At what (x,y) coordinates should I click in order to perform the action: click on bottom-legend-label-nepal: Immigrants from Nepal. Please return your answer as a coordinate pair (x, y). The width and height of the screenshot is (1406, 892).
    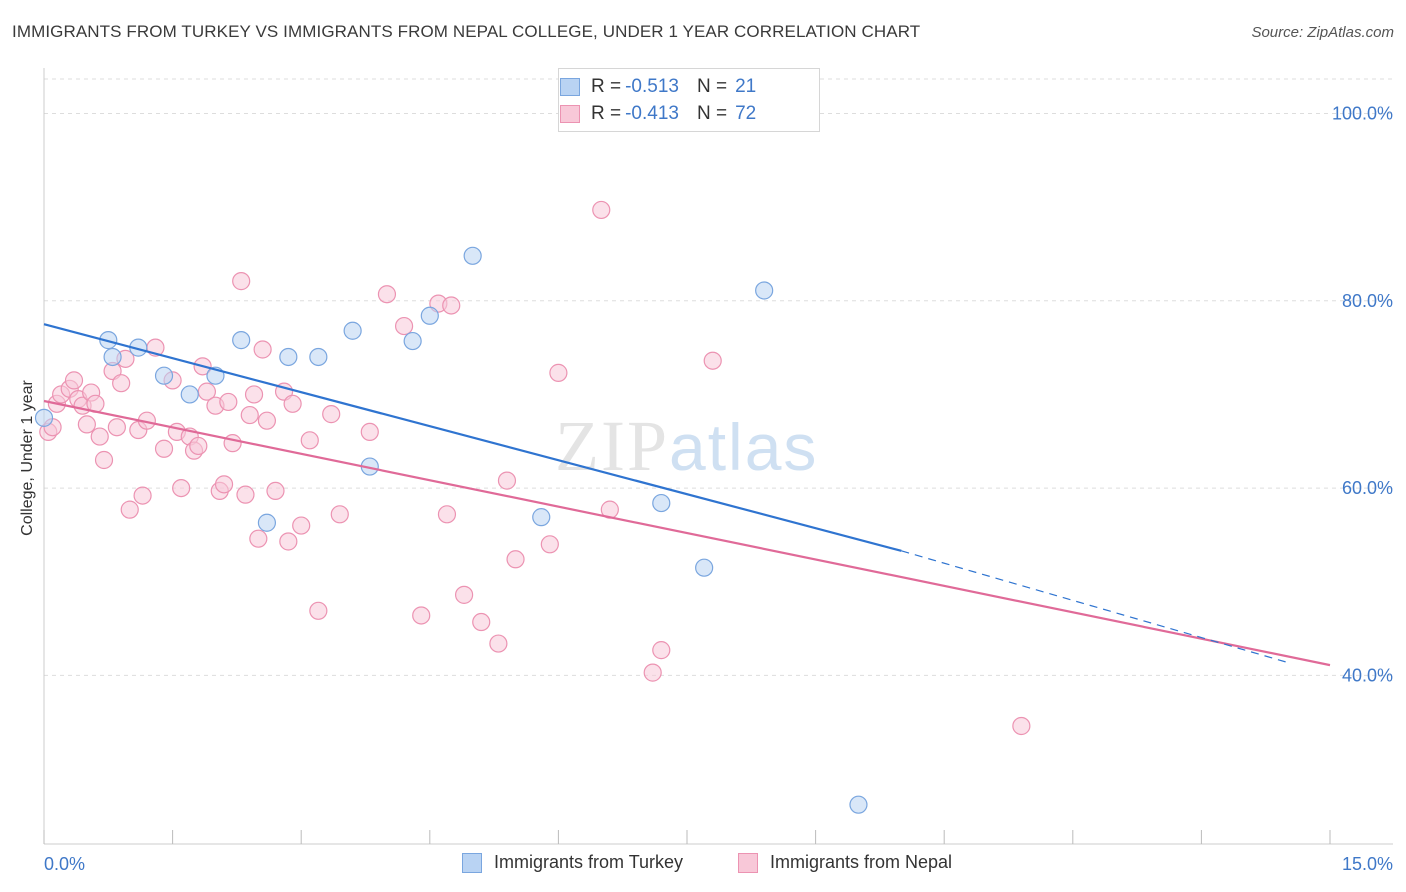
    Looking at the image, I should click on (861, 862).